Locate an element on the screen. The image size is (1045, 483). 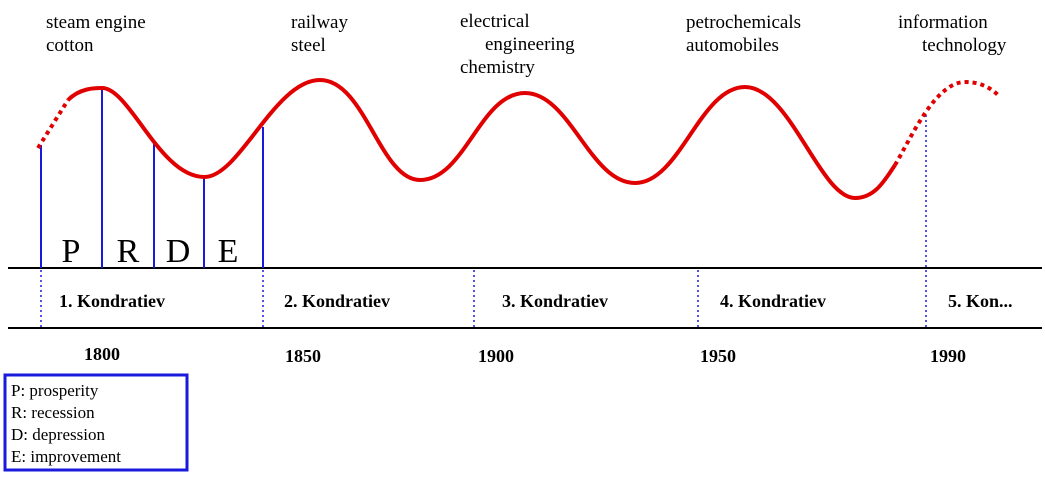
legend-entry: D: depression is located at coordinates (58, 434).